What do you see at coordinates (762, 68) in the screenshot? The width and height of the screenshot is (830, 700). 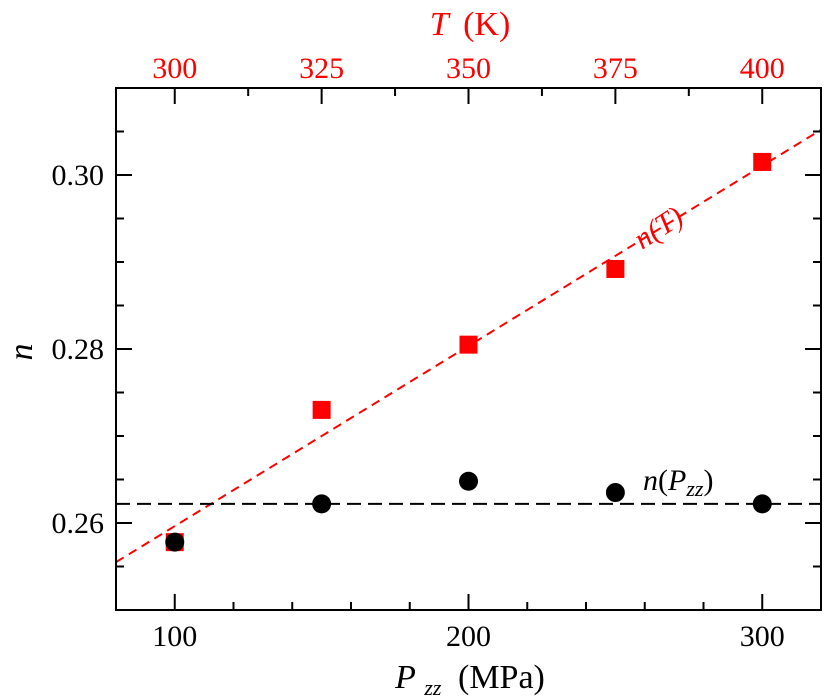 I see `top-tick-label: 400` at bounding box center [762, 68].